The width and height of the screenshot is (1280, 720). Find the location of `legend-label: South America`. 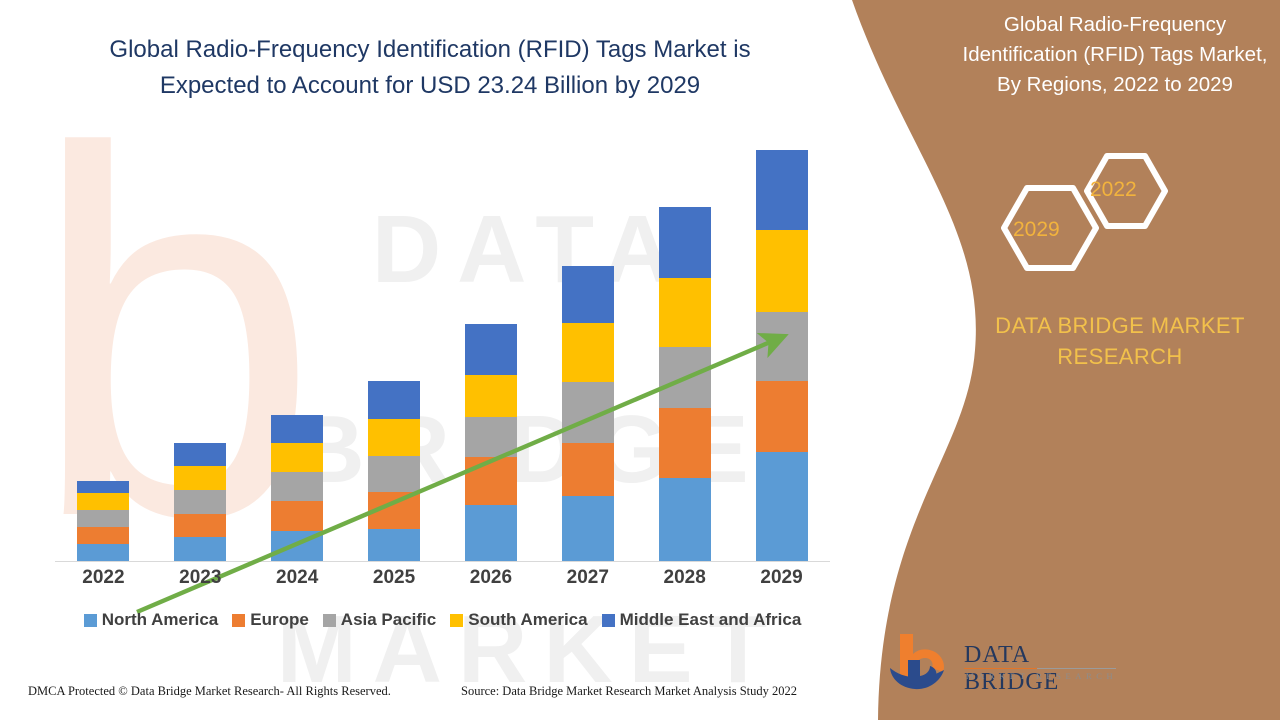

legend-label: South America is located at coordinates (528, 619).